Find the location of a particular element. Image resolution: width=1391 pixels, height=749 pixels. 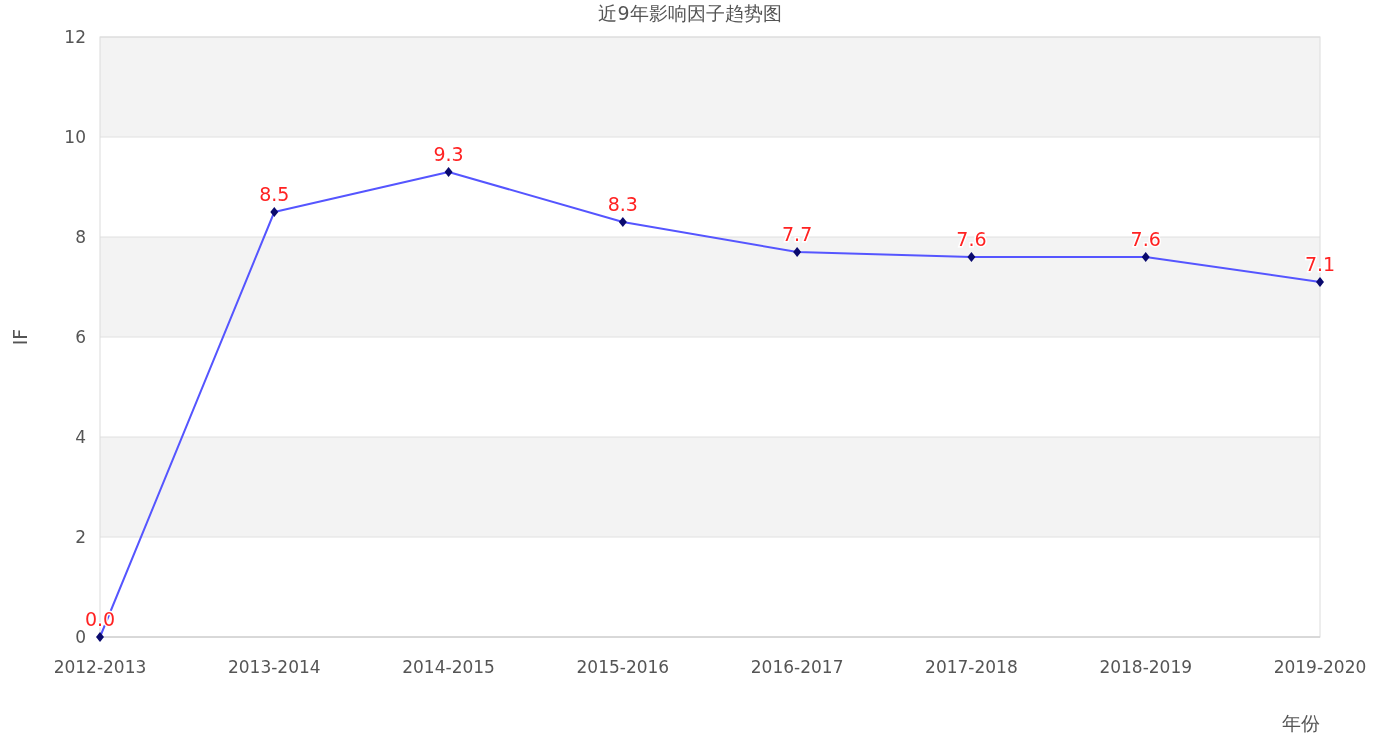

x-tick-label: 2018-2019 is located at coordinates (1146, 667).